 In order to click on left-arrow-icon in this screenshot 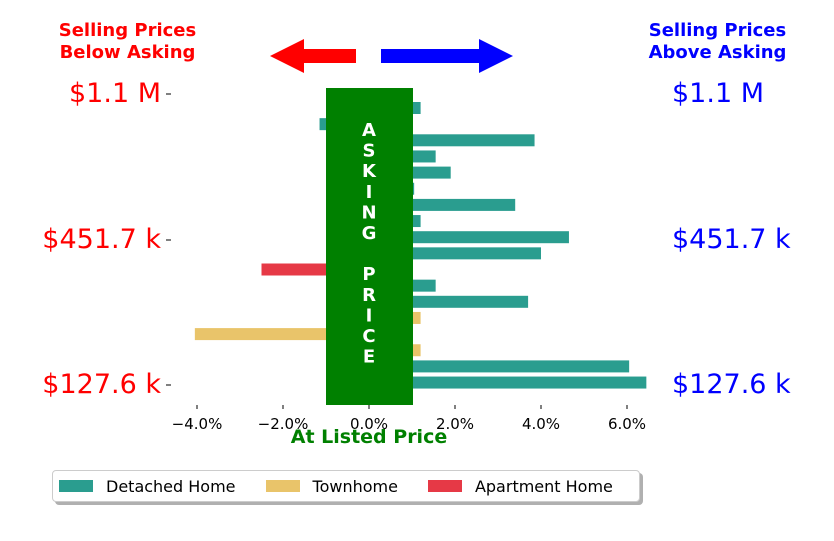, I will do `click(313, 56)`.